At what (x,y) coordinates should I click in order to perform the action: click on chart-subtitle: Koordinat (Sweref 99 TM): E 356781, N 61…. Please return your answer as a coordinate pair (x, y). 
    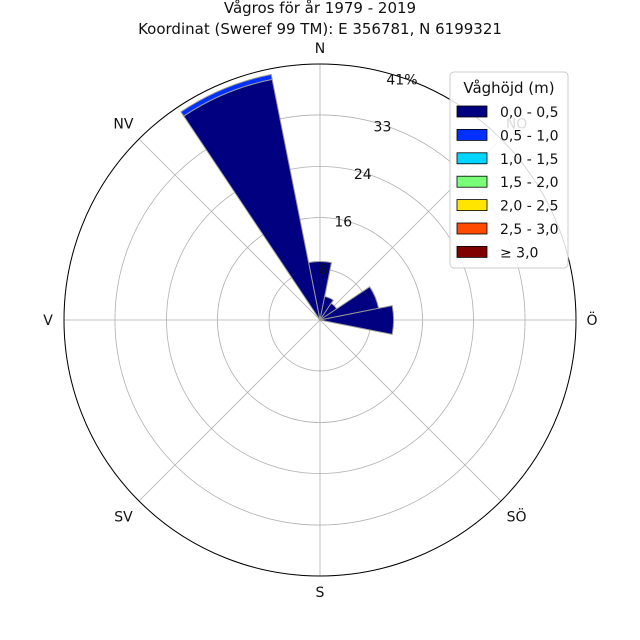
    Looking at the image, I should click on (320, 29).